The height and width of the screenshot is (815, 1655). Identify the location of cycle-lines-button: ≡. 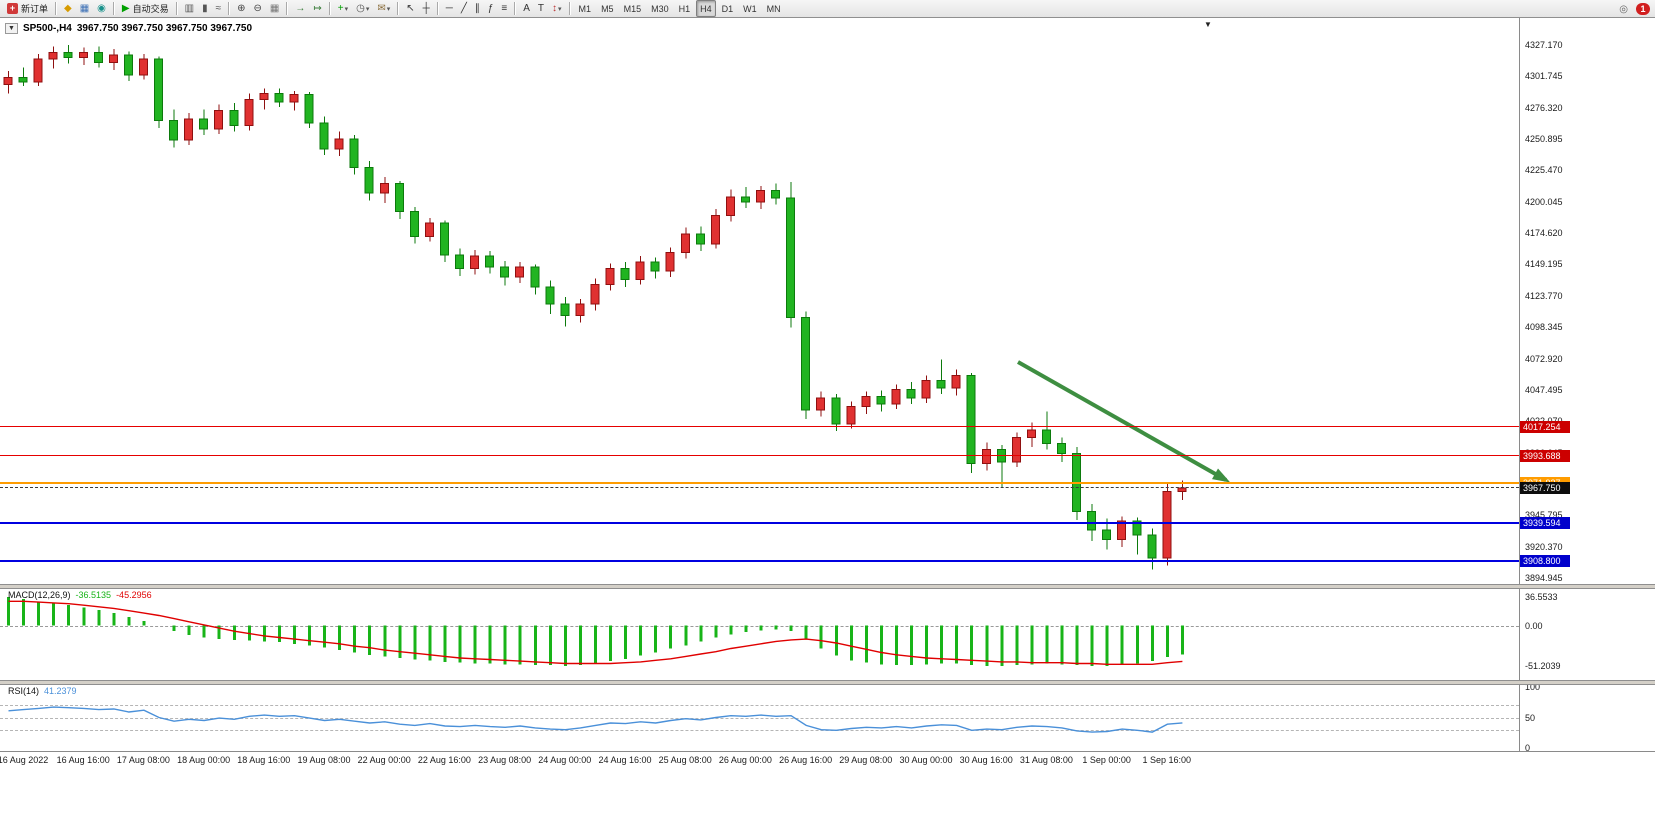
(504, 8).